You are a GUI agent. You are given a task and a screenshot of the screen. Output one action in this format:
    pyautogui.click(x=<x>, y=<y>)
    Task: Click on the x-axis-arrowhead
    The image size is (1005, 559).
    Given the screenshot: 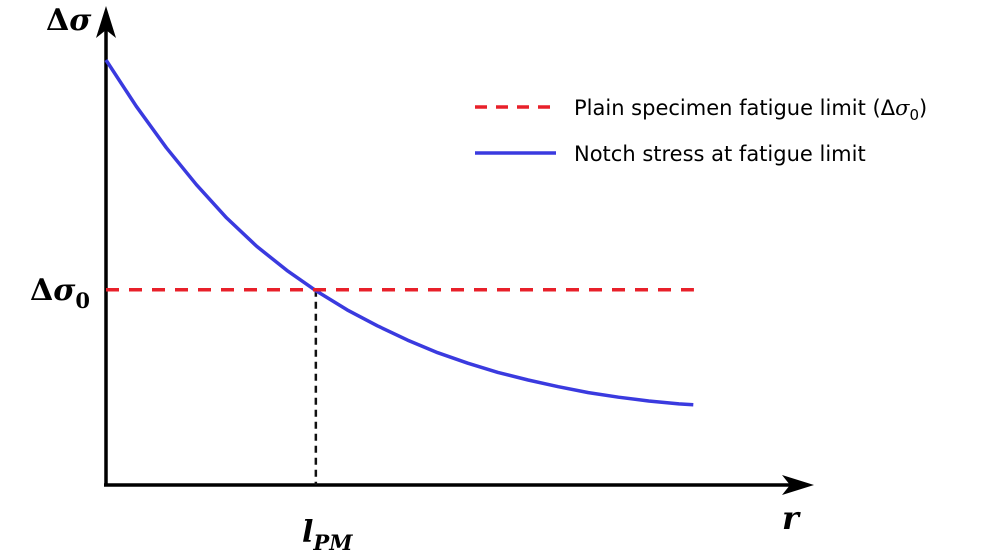 What is the action you would take?
    pyautogui.click(x=798, y=485)
    